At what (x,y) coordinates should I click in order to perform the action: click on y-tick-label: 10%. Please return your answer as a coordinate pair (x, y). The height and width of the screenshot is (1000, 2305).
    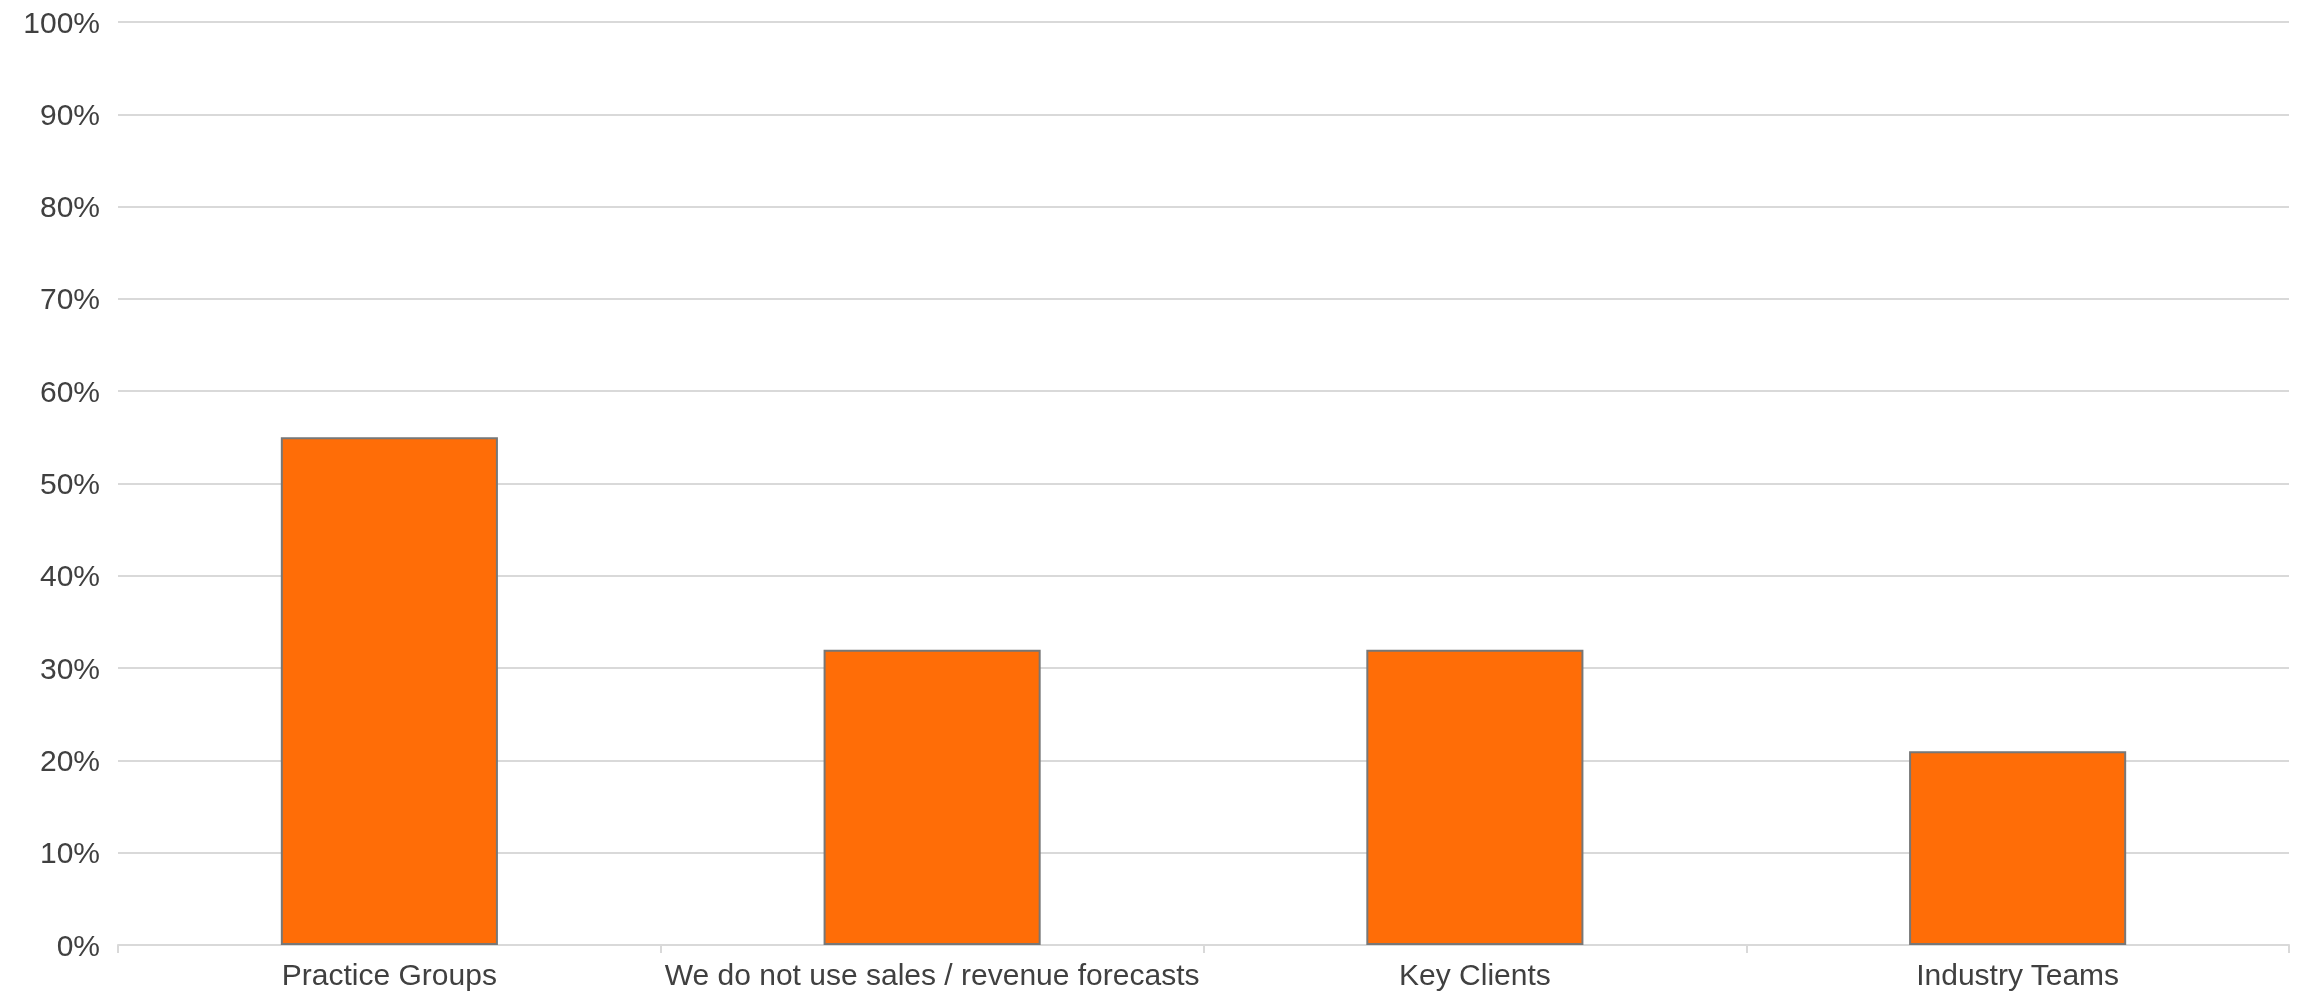
    Looking at the image, I should click on (69, 853).